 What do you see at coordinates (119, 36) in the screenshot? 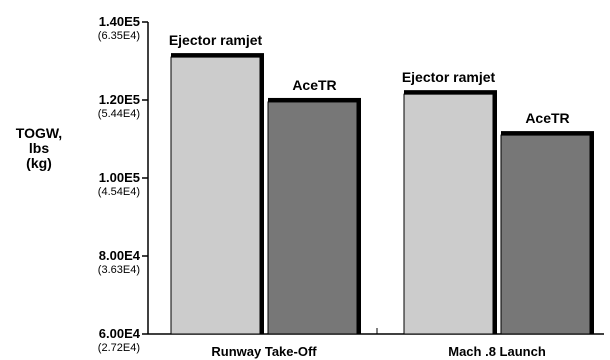
I see `y-tick-sublabel-4: (6.35E4)` at bounding box center [119, 36].